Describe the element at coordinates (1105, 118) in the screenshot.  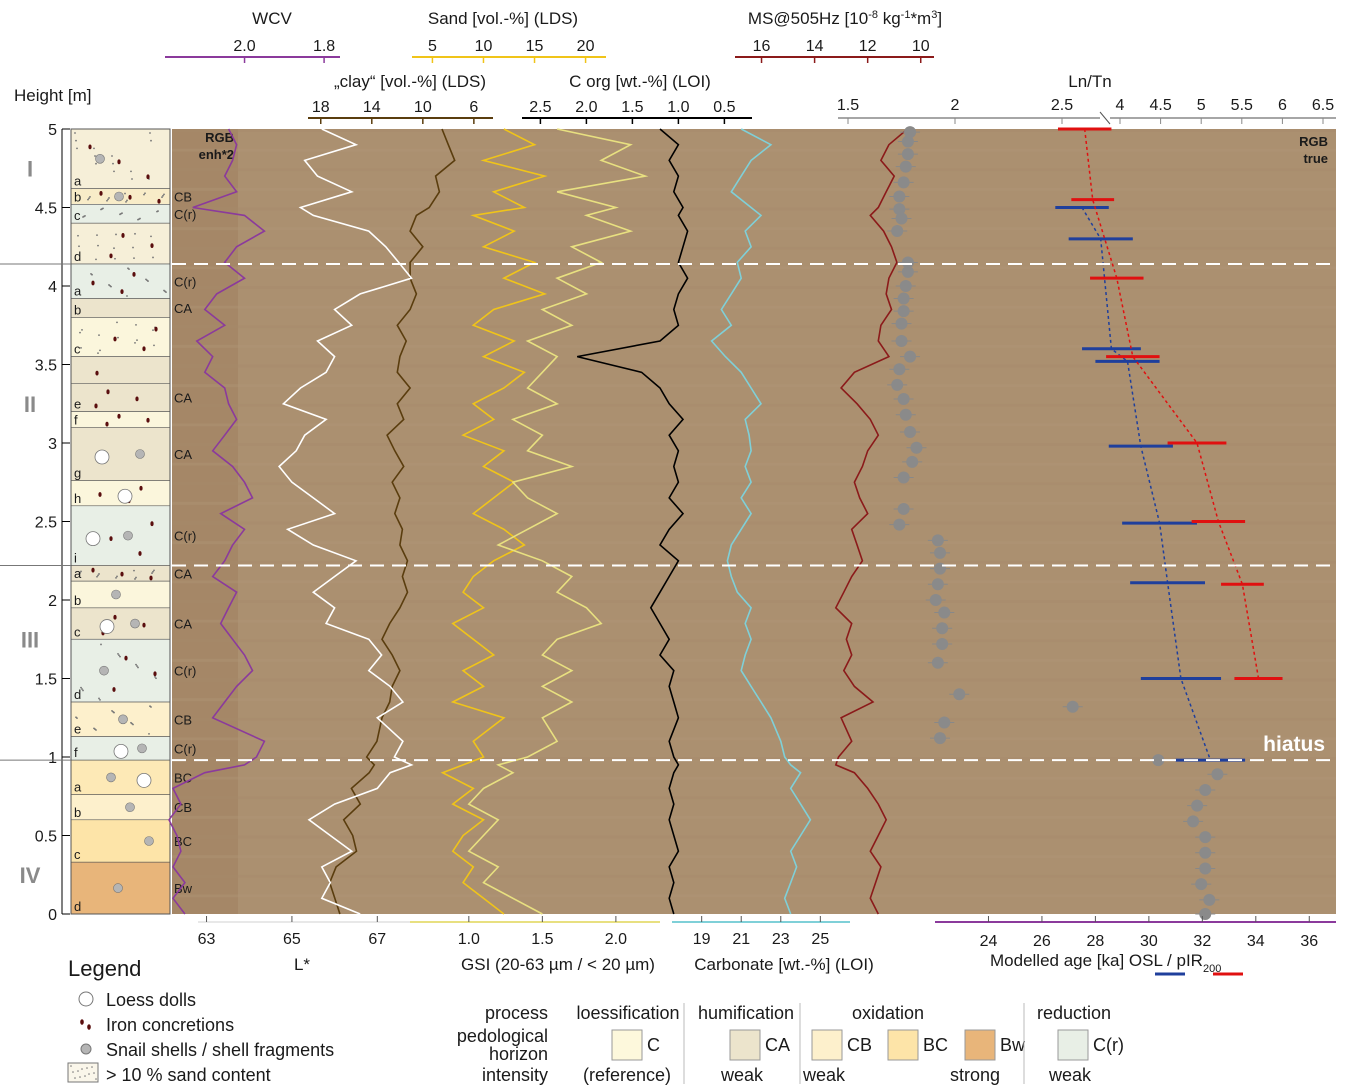
I see `lntn-axis-break` at that location.